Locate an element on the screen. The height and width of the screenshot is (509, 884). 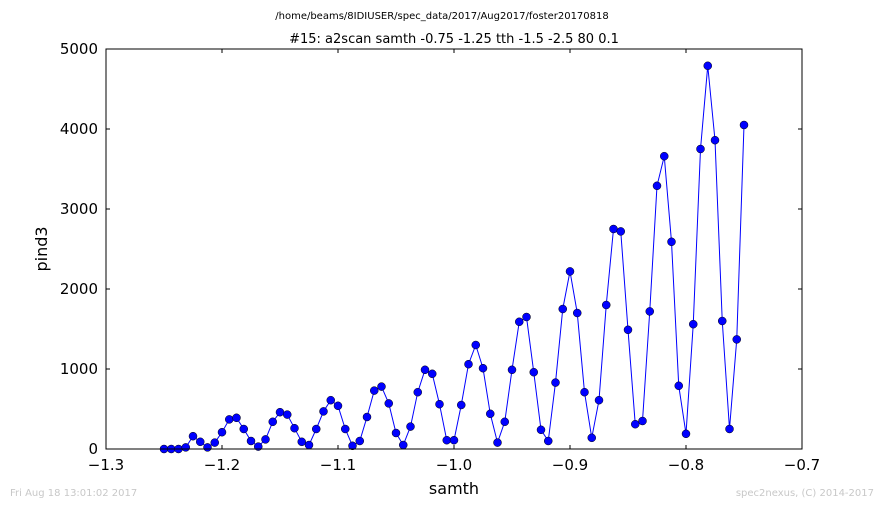
x-tick-label: −0.8 is located at coordinates (686, 465).